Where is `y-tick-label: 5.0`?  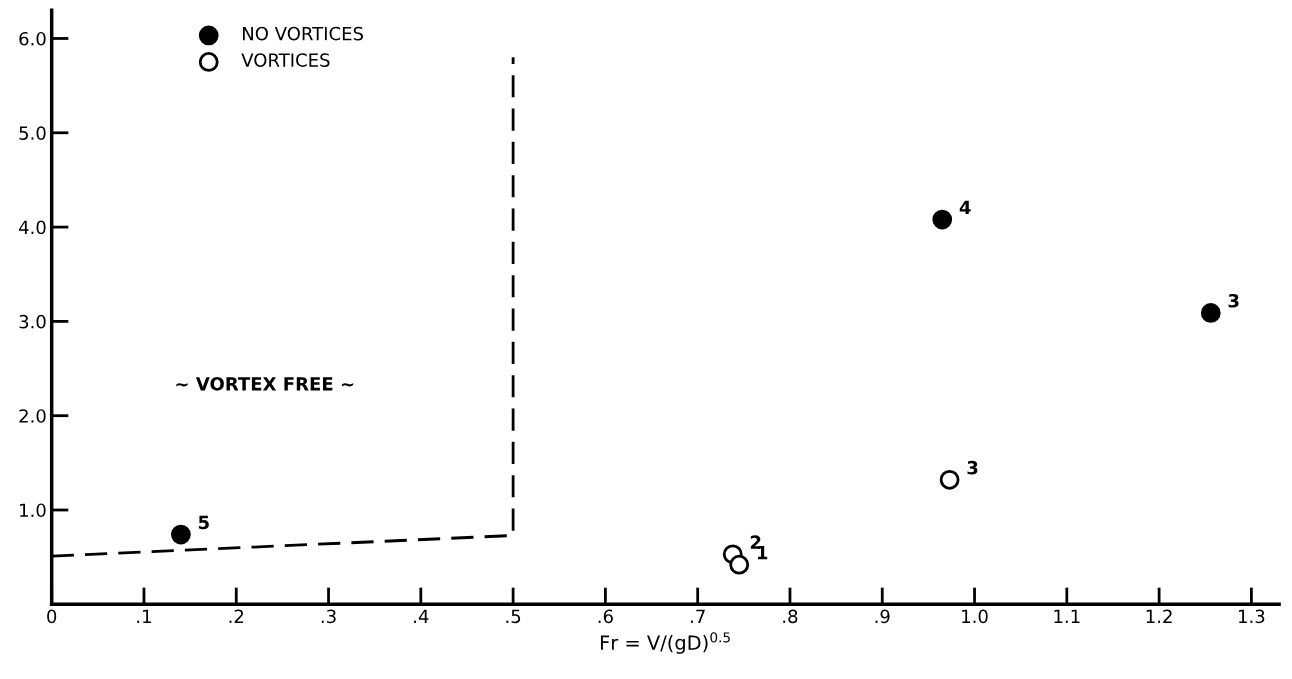 y-tick-label: 5.0 is located at coordinates (32, 133).